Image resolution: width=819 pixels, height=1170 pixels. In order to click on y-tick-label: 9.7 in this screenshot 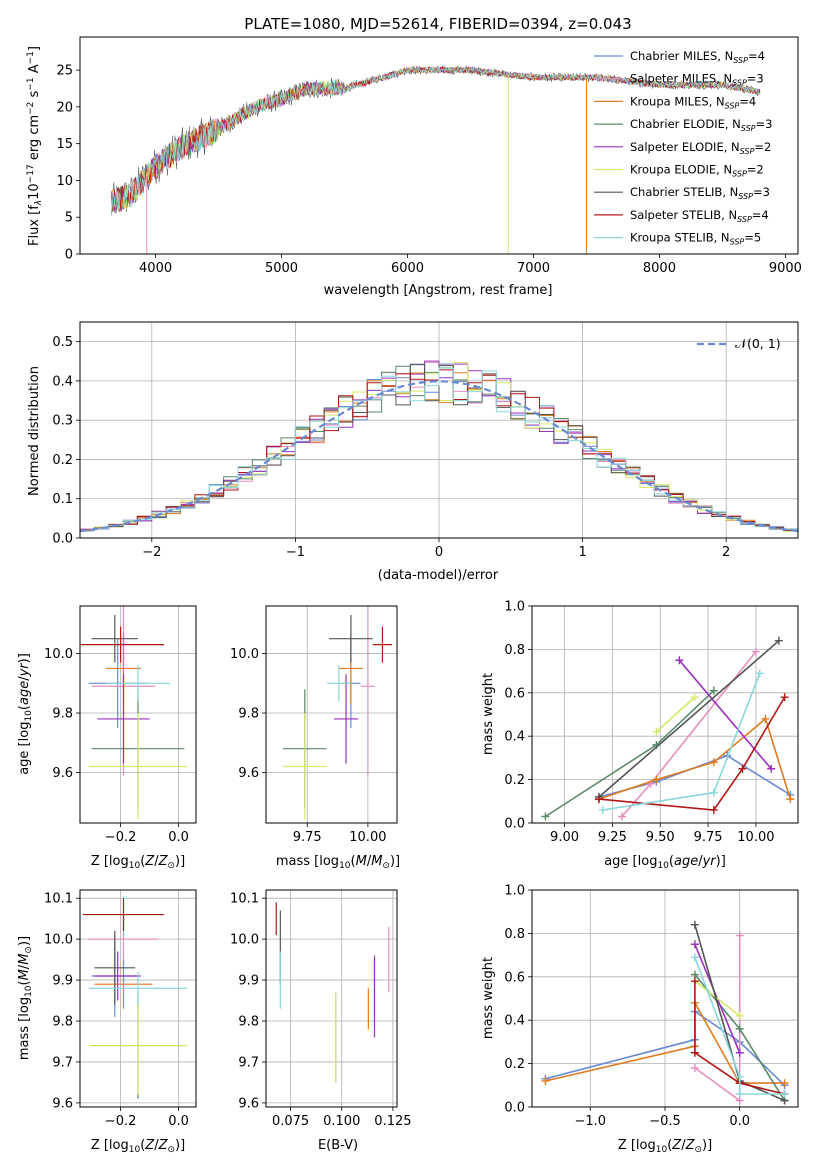, I will do `click(62, 1062)`.